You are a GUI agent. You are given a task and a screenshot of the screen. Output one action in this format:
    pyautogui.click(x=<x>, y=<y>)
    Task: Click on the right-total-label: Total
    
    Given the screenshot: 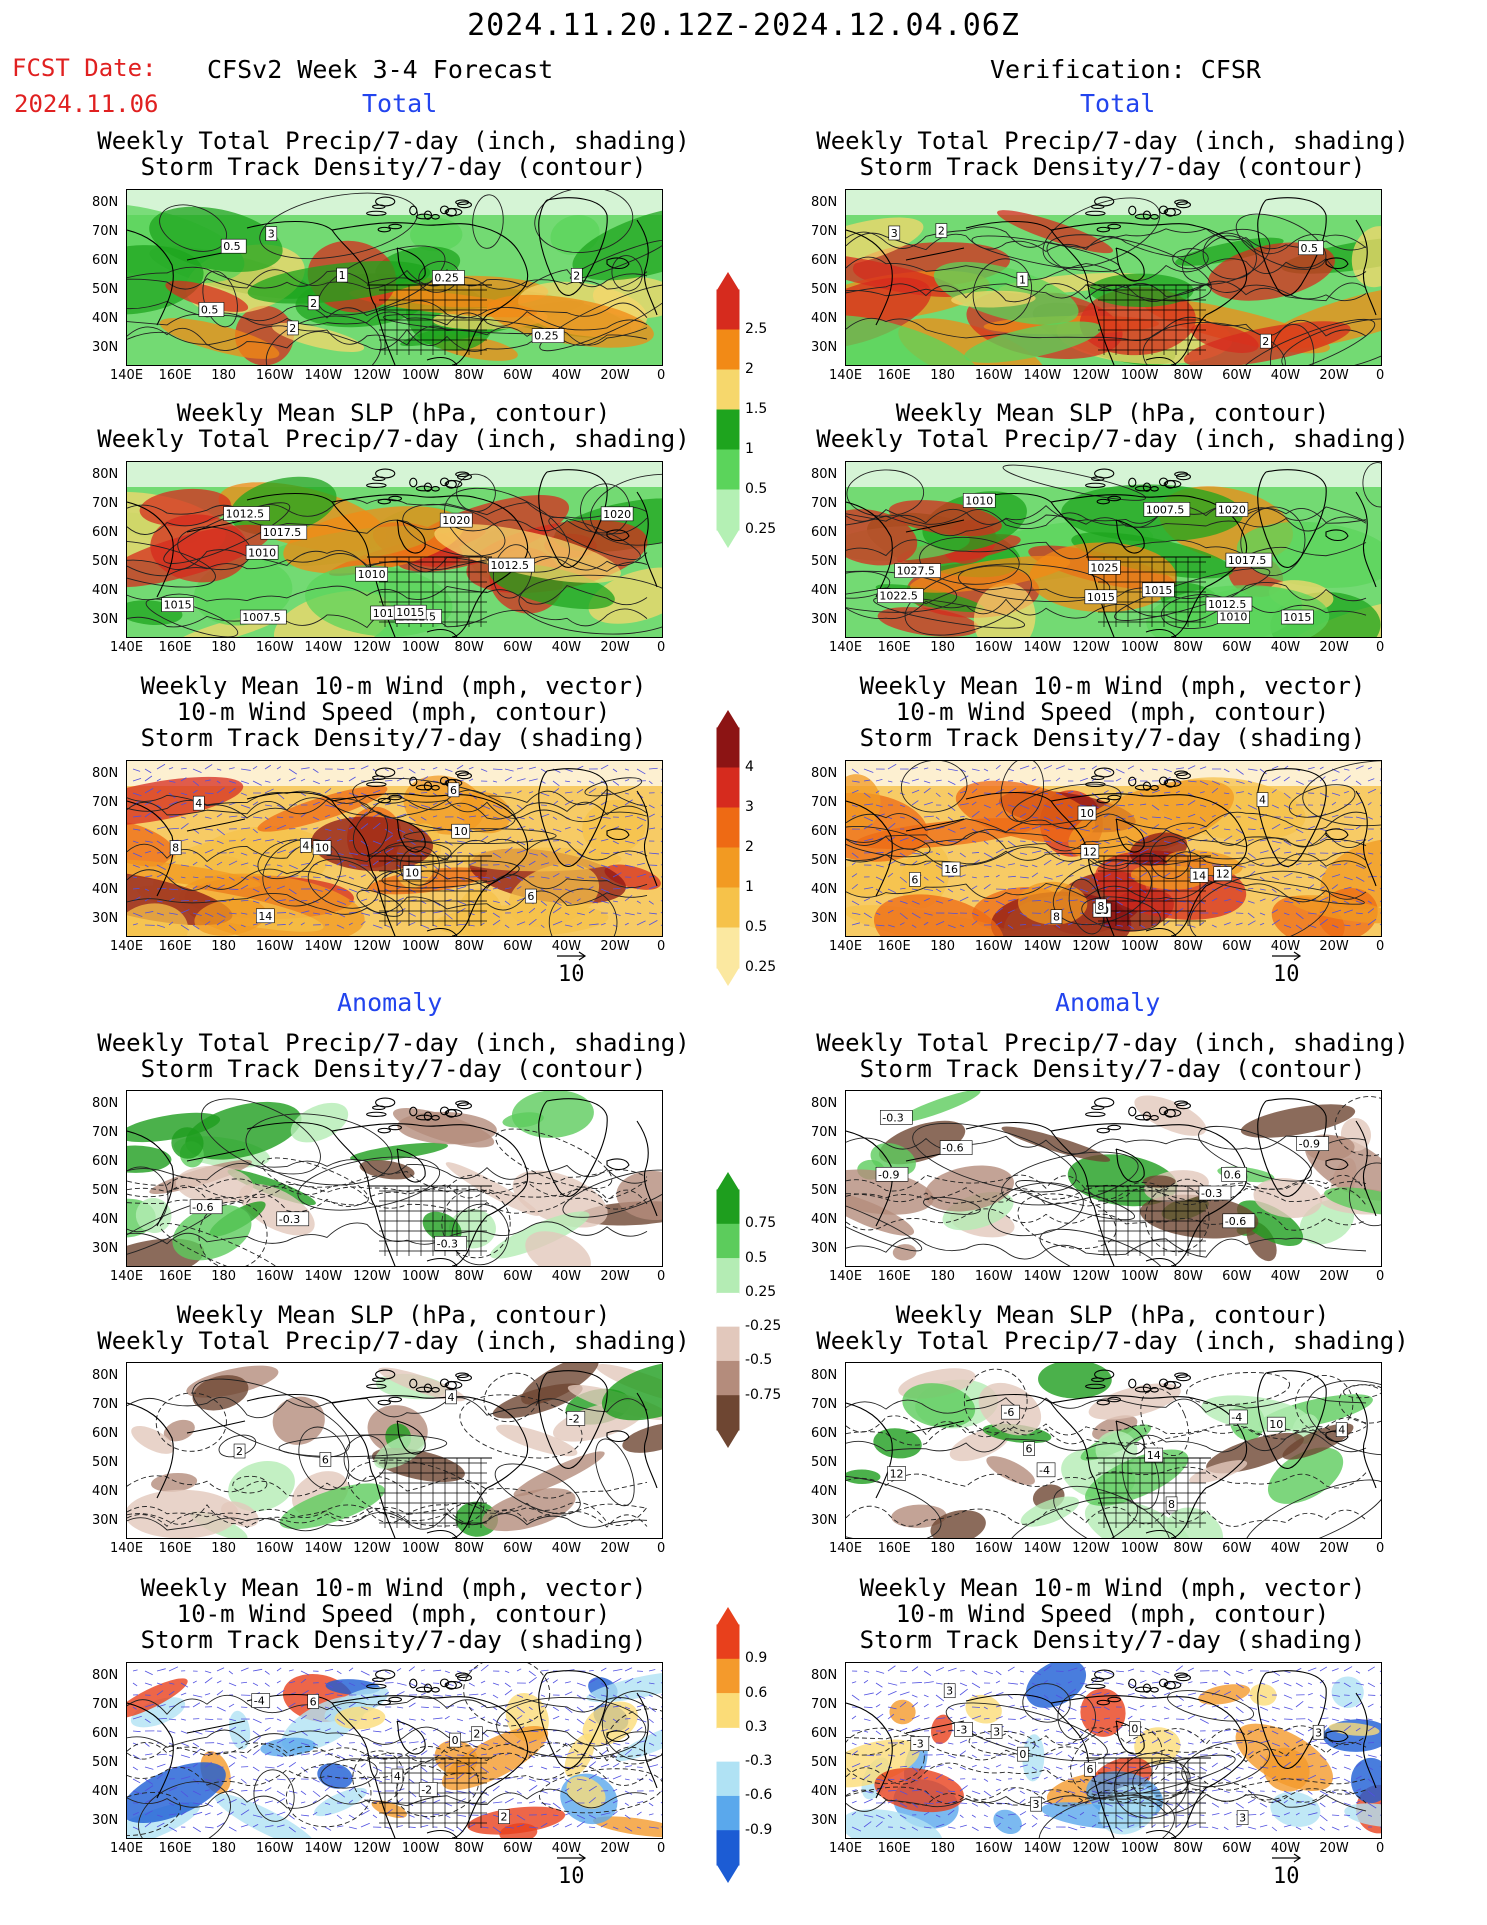 What is the action you would take?
    pyautogui.click(x=1118, y=103)
    